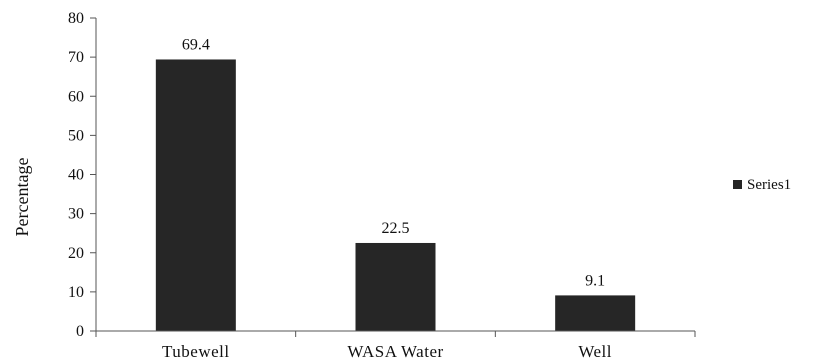 The width and height of the screenshot is (819, 360). I want to click on y-tick-label-10: 10, so click(76, 292).